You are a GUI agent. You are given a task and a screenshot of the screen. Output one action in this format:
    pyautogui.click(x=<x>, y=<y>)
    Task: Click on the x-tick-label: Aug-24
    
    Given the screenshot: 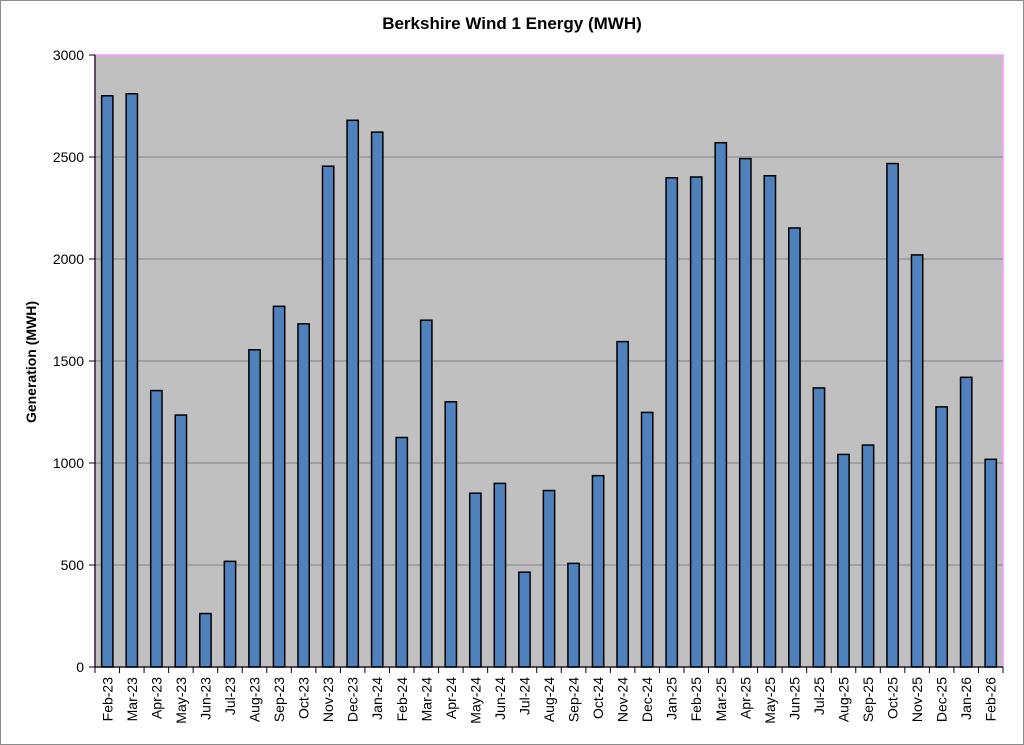 What is the action you would take?
    pyautogui.click(x=549, y=699)
    